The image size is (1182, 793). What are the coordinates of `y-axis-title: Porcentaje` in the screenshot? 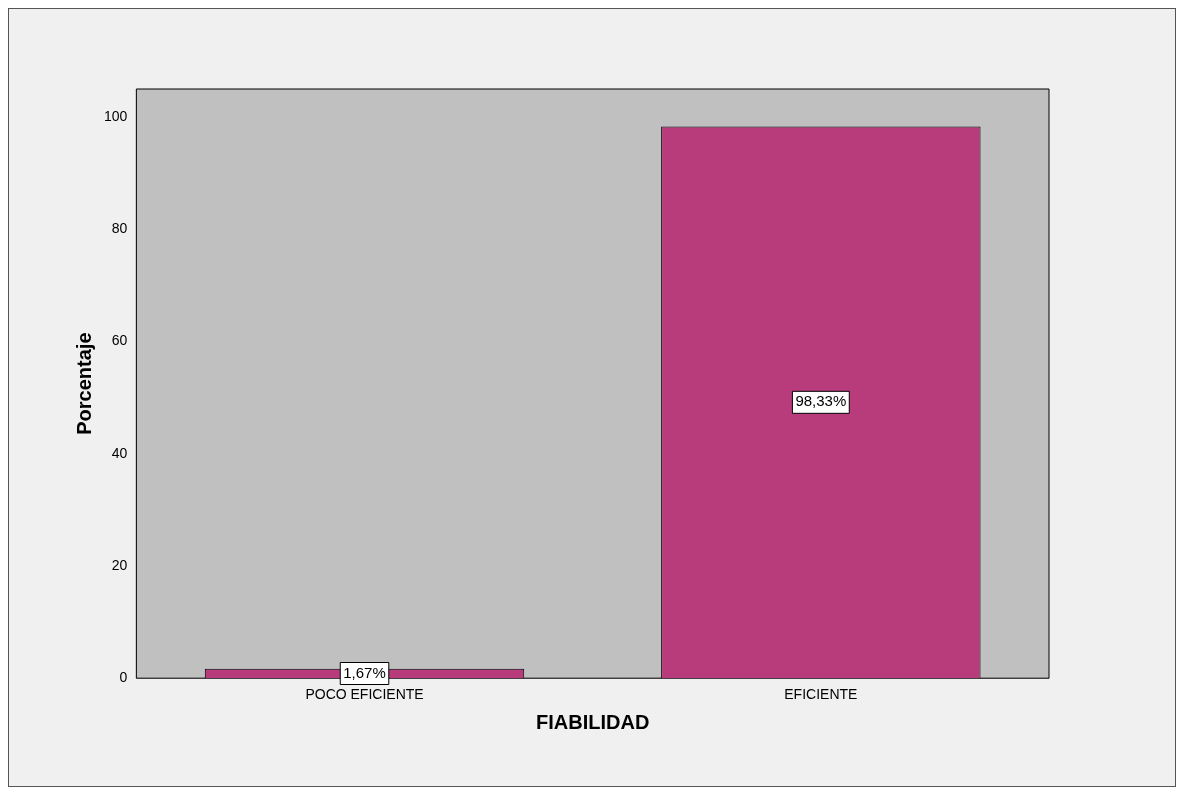 It's located at (83, 383).